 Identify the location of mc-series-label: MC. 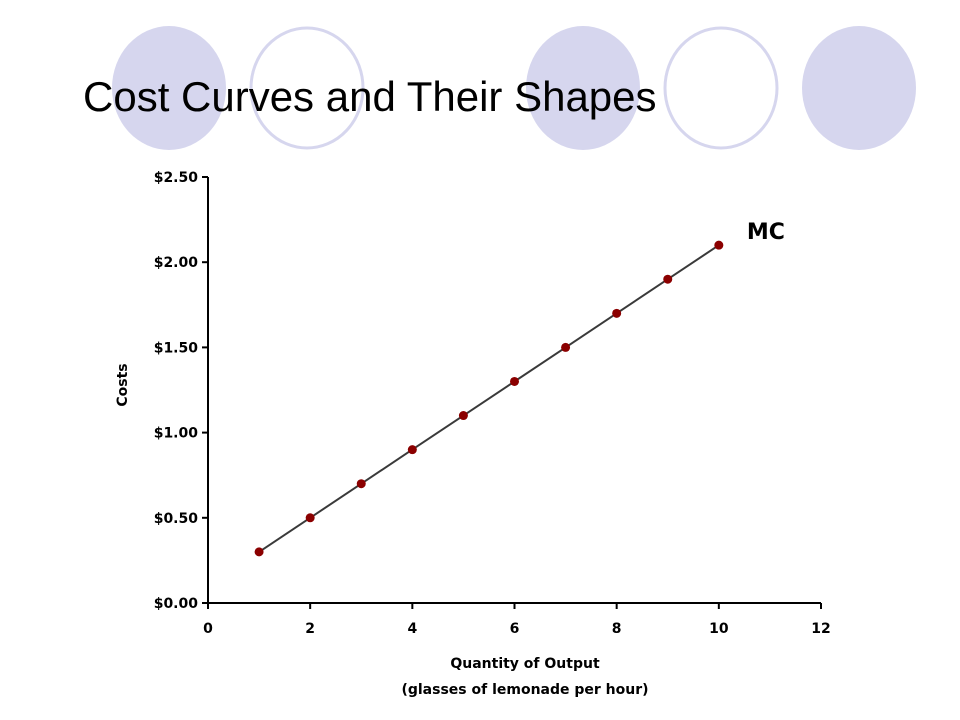
(766, 232).